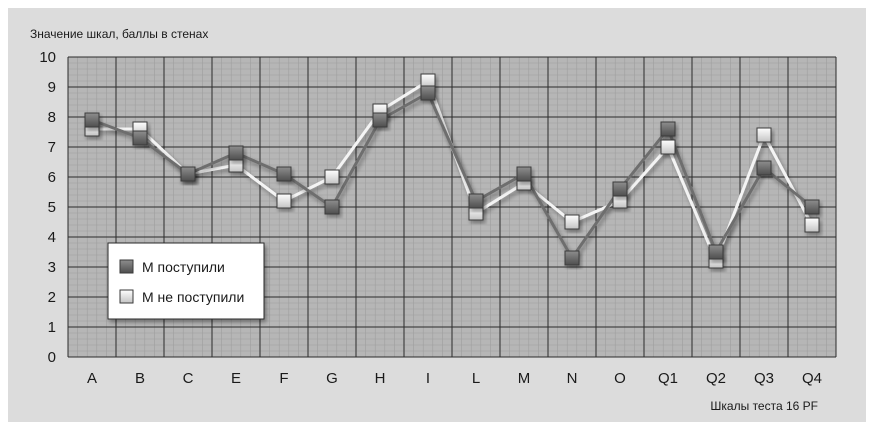 This screenshot has width=874, height=424. What do you see at coordinates (236, 378) in the screenshot?
I see `x-tick-label: E` at bounding box center [236, 378].